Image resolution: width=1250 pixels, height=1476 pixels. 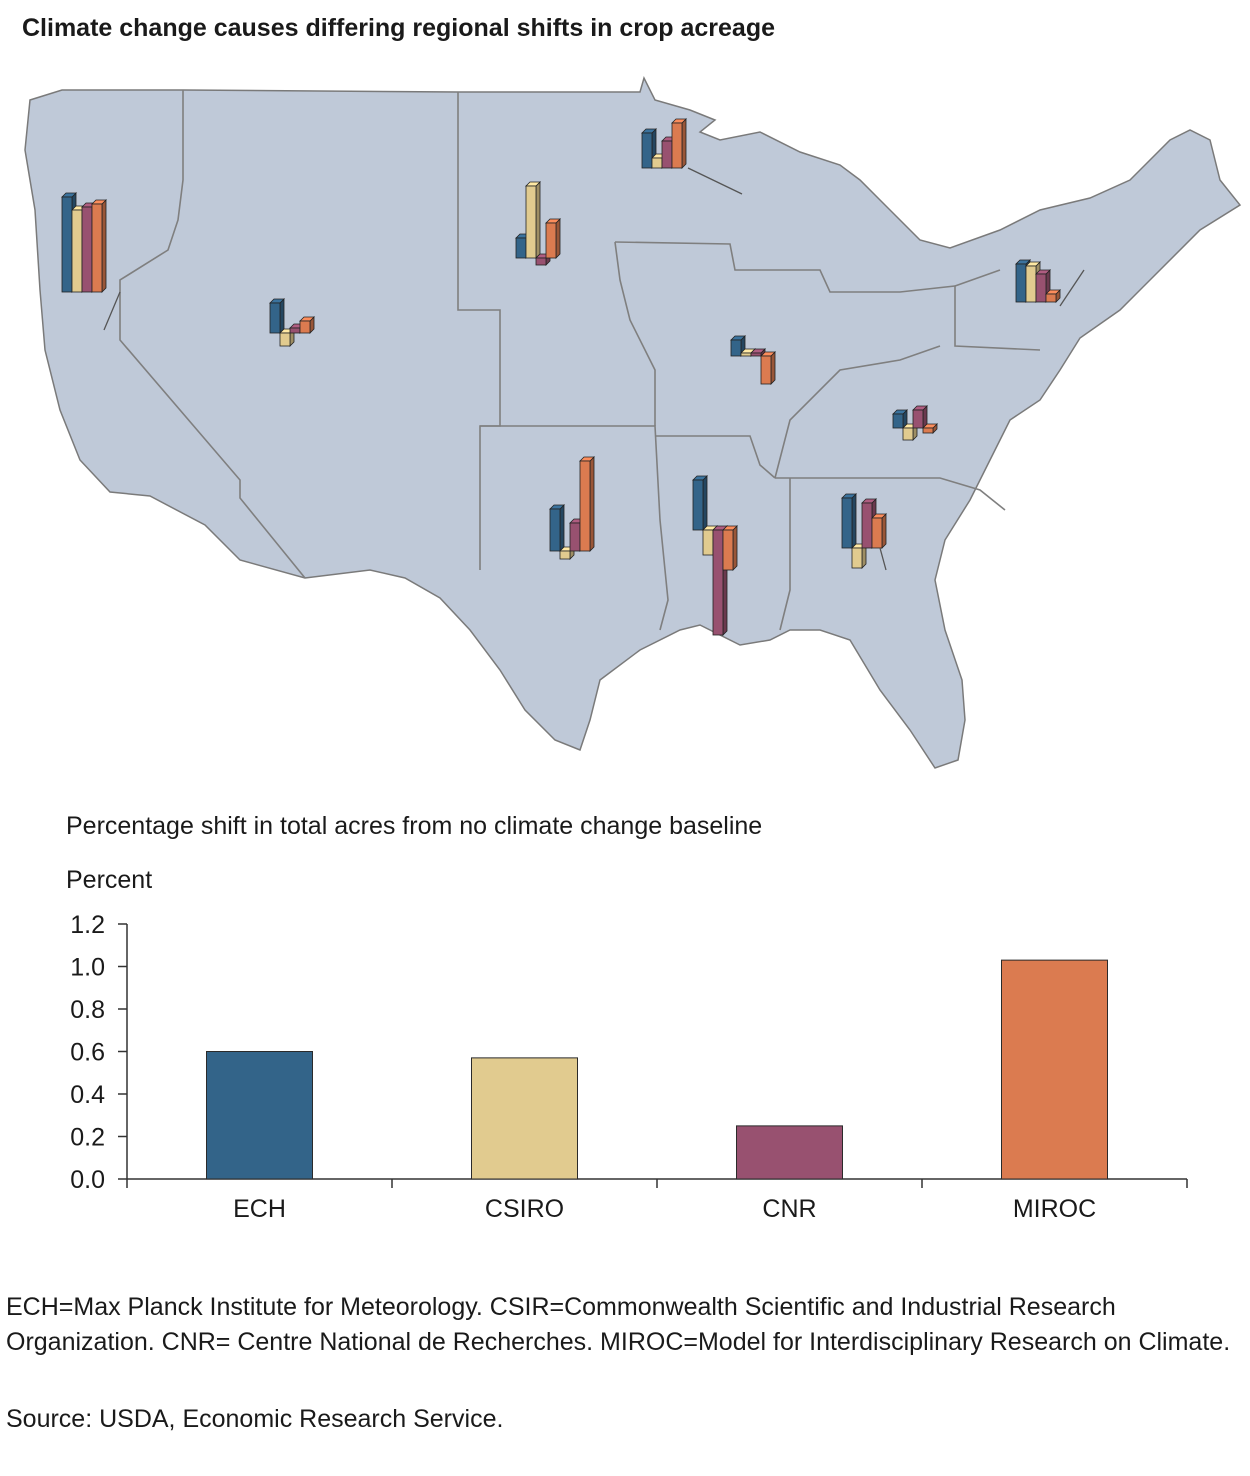 I want to click on map-bar-csiro, so click(x=533, y=220).